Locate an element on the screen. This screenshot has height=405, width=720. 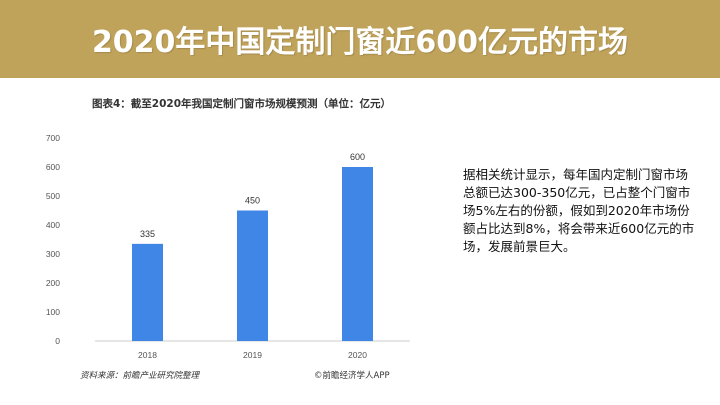
y-tick-label: 200 is located at coordinates (53, 283).